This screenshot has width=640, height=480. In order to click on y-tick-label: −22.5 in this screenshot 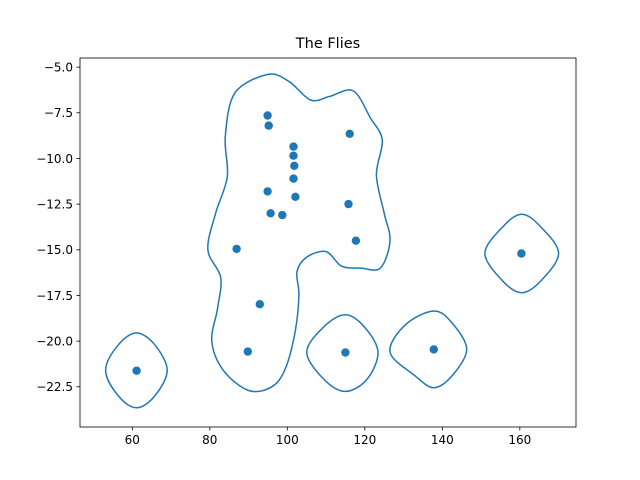, I will do `click(54, 387)`.